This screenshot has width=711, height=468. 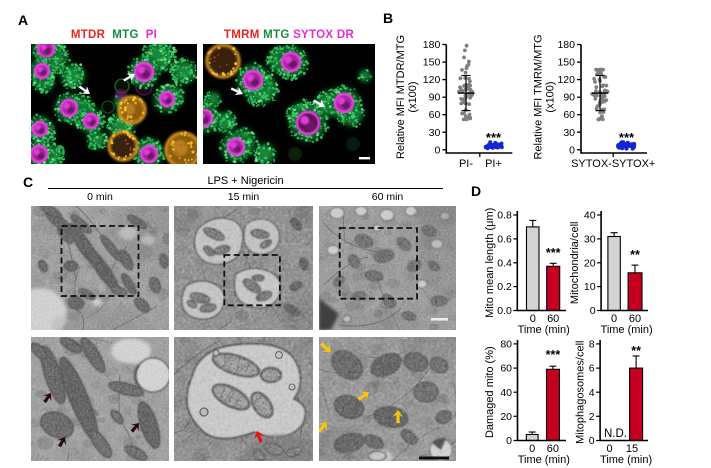 What do you see at coordinates (592, 417) in the screenshot?
I see `svg-text: 2` at bounding box center [592, 417].